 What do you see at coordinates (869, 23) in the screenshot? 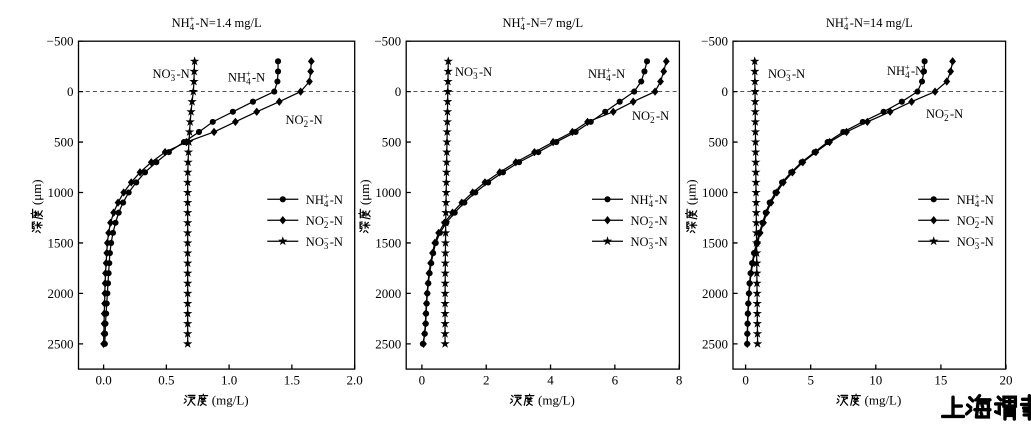
I see `svg-text: NH4+-N=14 mg/L` at bounding box center [869, 23].